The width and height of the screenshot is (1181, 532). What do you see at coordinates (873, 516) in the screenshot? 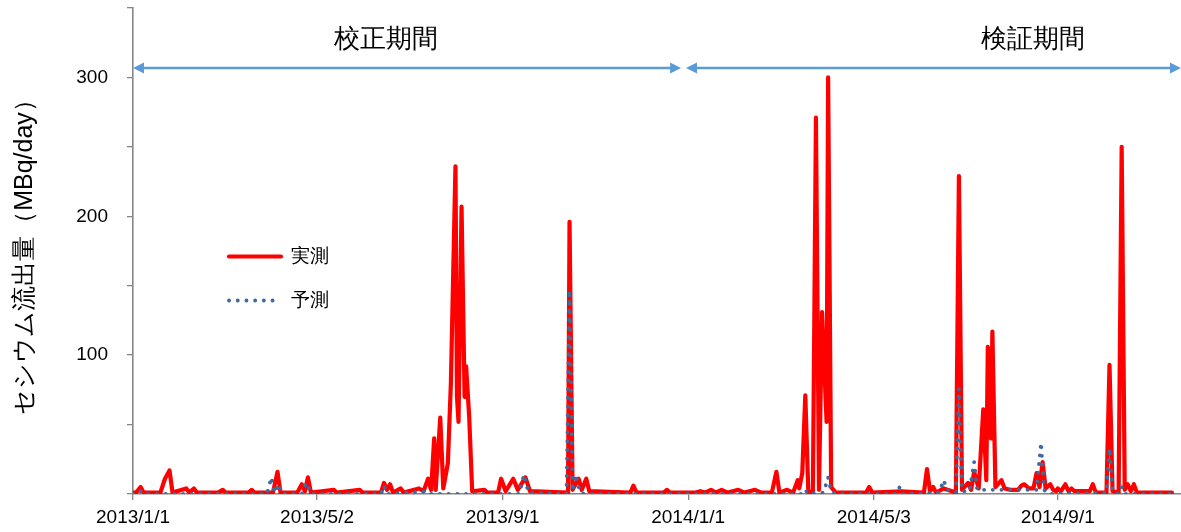
I see `x-tick-label: 2014/5/3` at bounding box center [873, 516].